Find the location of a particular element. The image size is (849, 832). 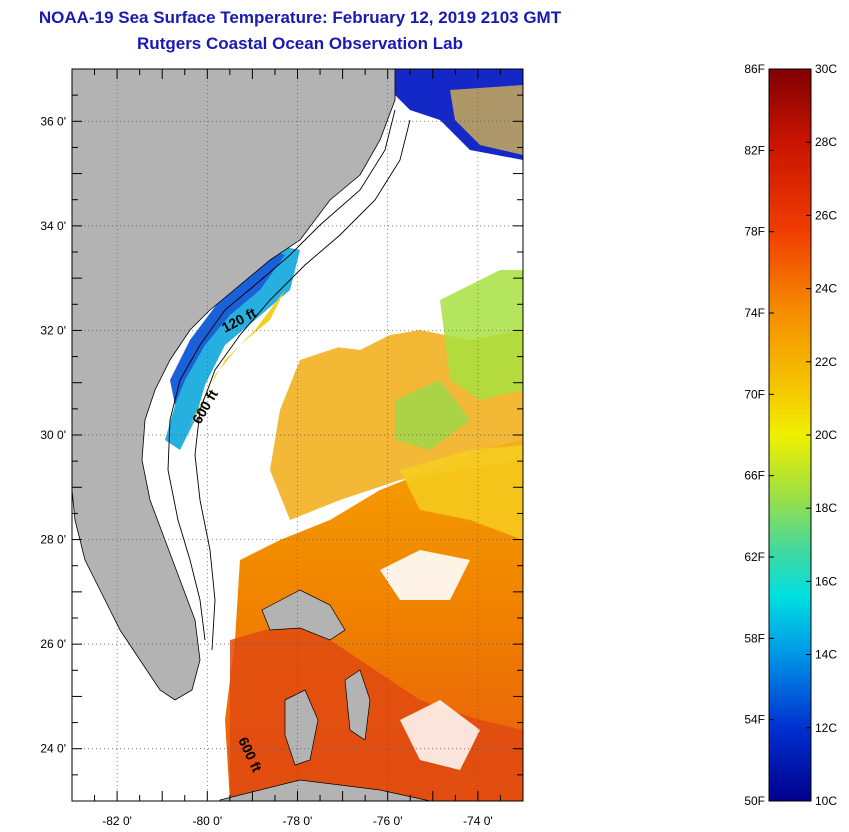

colorbar-label-fahrenheit: 66F is located at coordinates (754, 476).